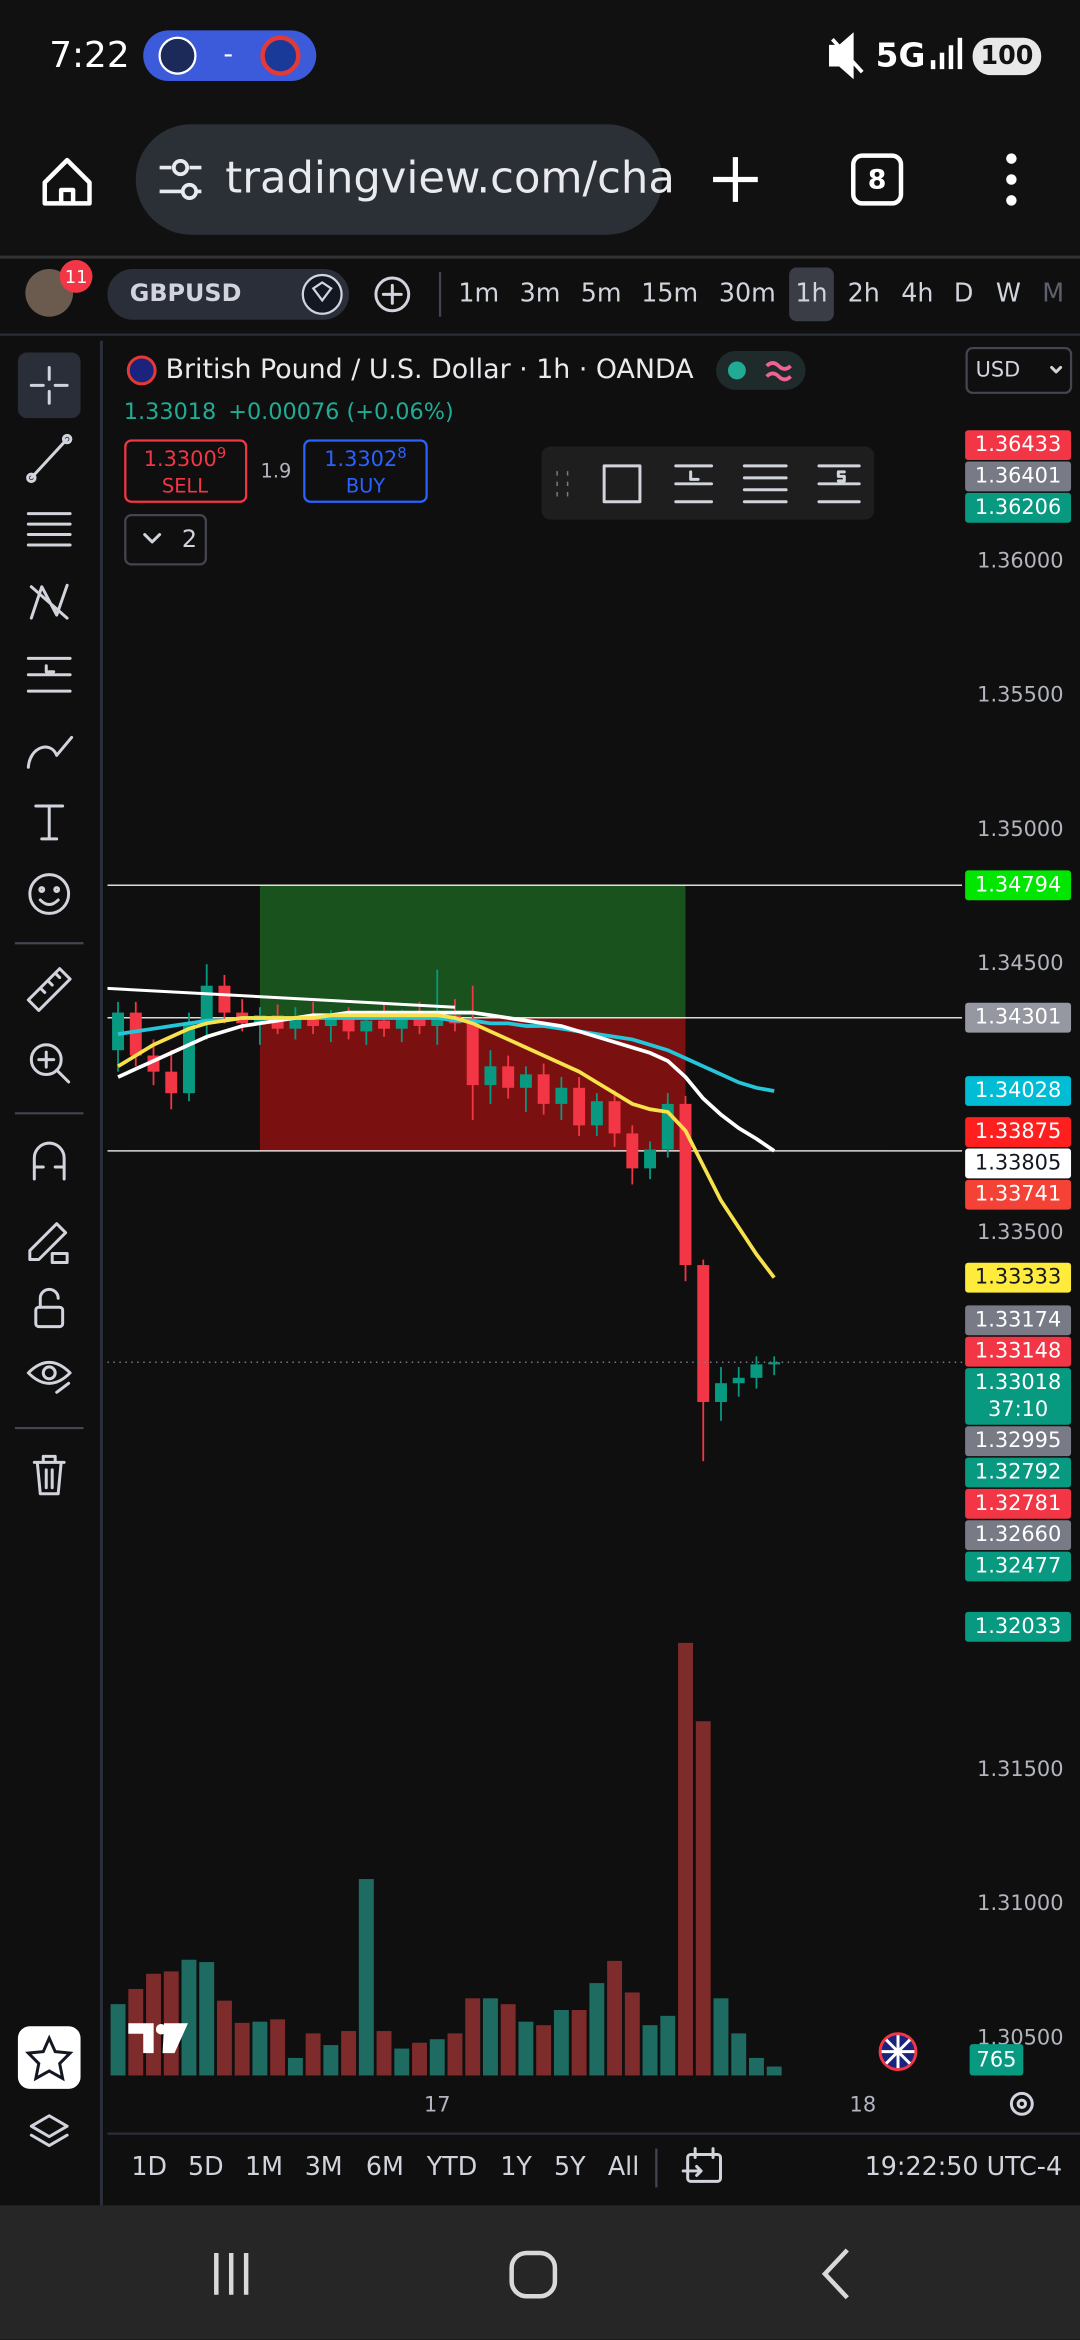 The width and height of the screenshot is (1080, 2340). What do you see at coordinates (385, 2166) in the screenshot?
I see `range-button: 6M` at bounding box center [385, 2166].